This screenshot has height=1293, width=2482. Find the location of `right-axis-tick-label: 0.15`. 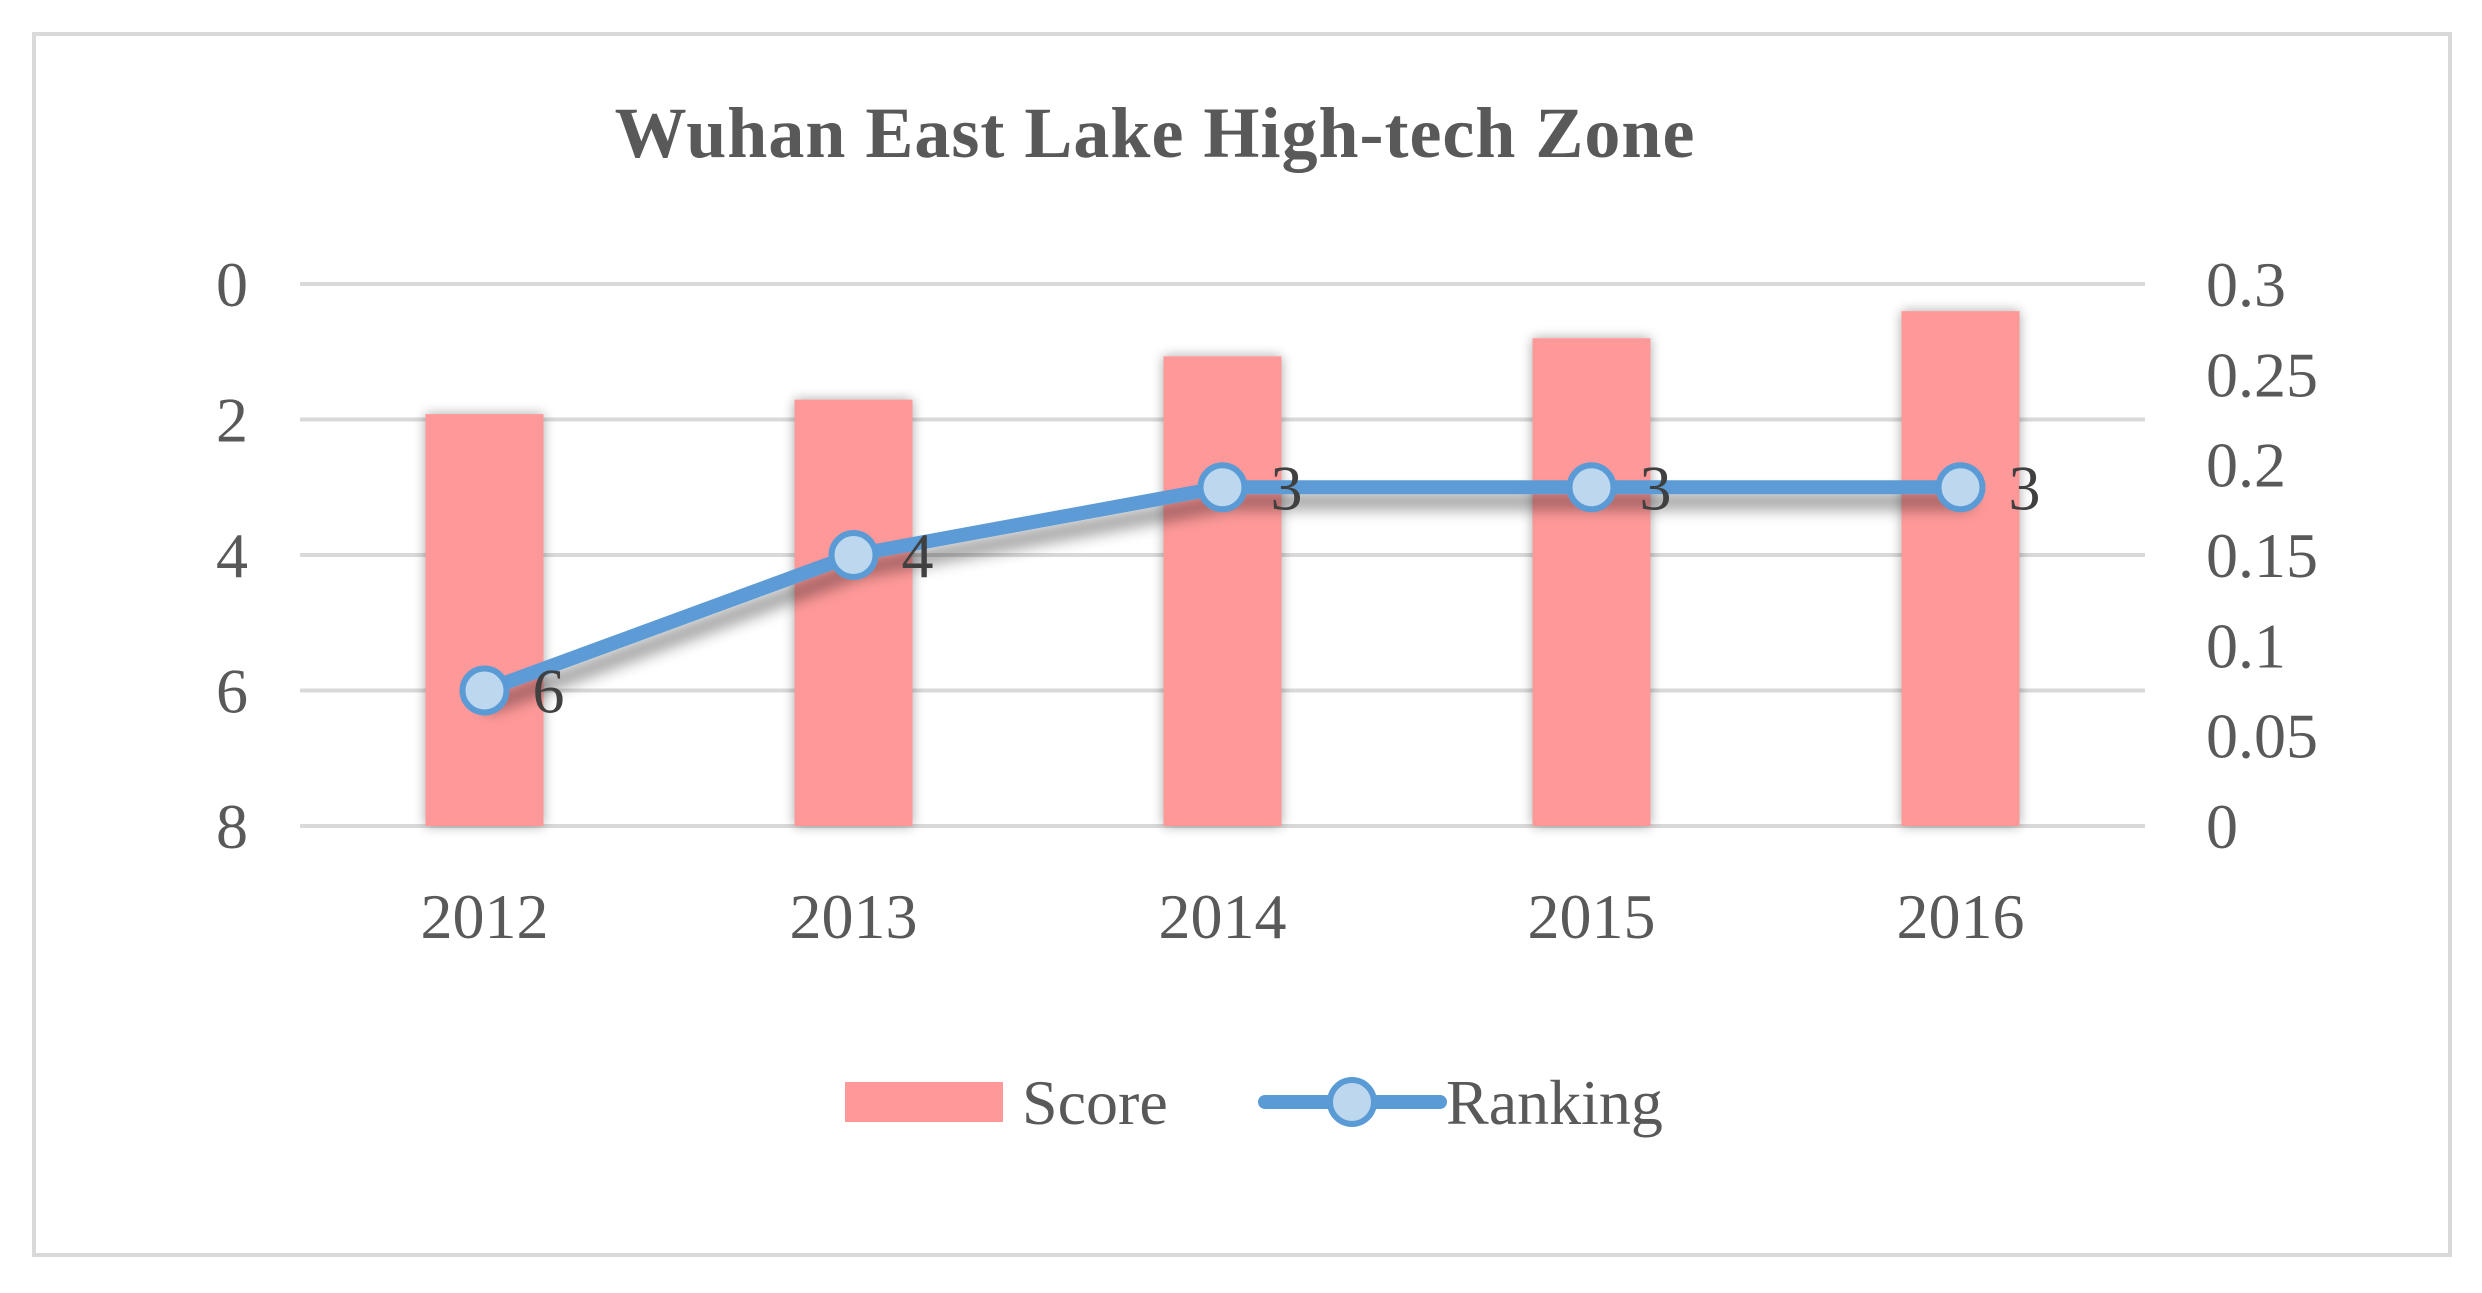

right-axis-tick-label: 0.15 is located at coordinates (2262, 555).